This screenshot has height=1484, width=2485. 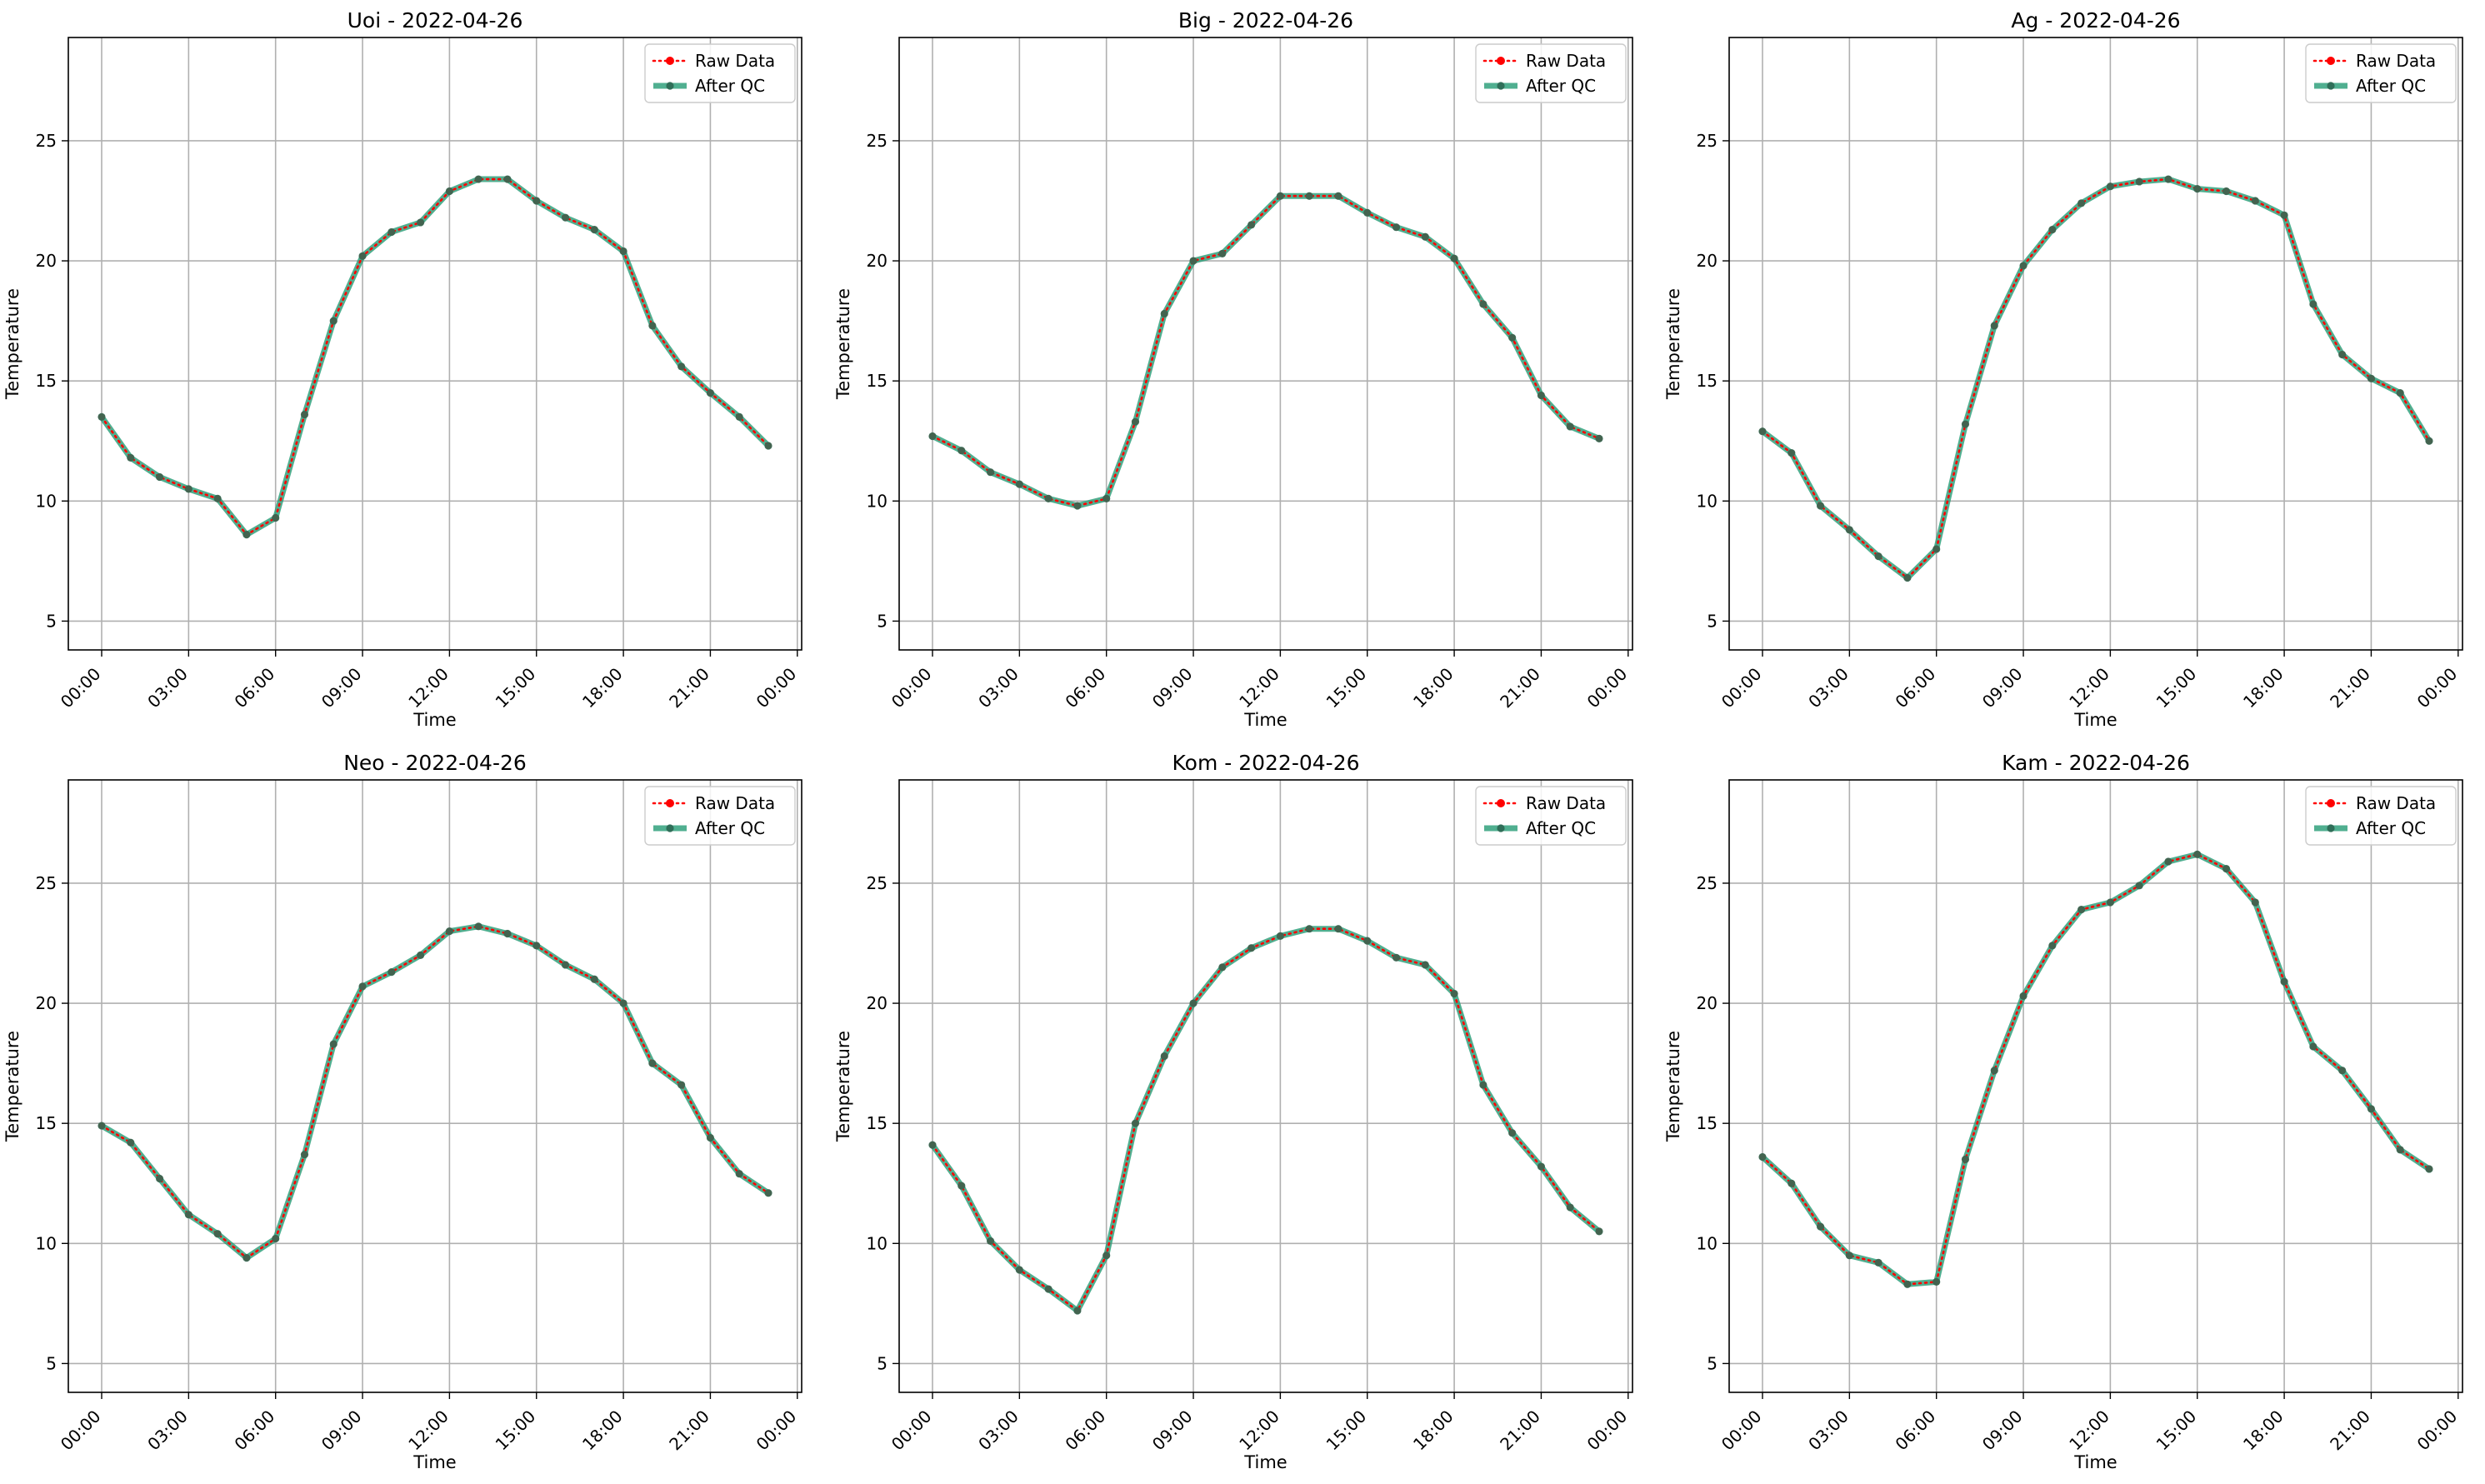 I want to click on x-tick-label: 15:00, so click(x=516, y=688).